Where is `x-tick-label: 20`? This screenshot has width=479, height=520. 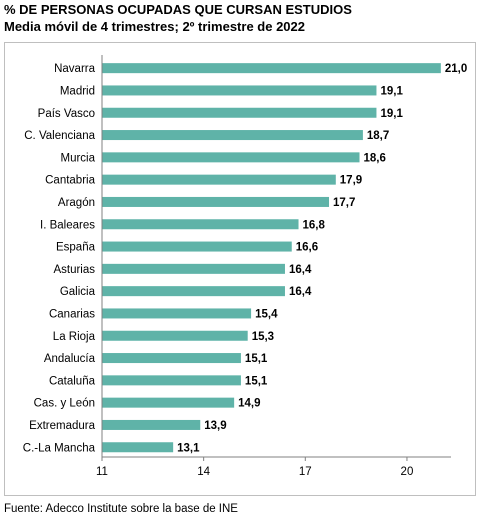 x-tick-label: 20 is located at coordinates (407, 472).